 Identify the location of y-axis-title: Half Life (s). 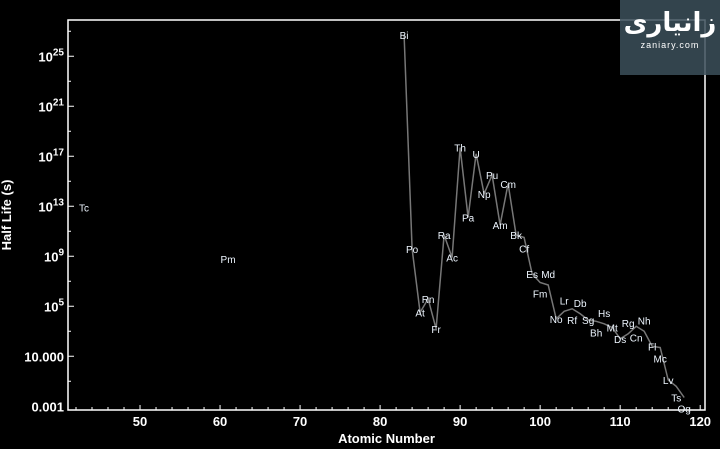
(7, 215).